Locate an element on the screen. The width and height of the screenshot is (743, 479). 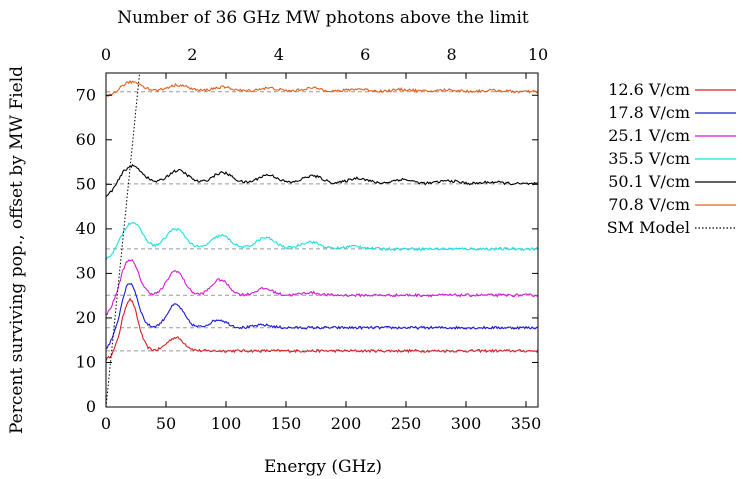
top-tick-label: 10 is located at coordinates (538, 54).